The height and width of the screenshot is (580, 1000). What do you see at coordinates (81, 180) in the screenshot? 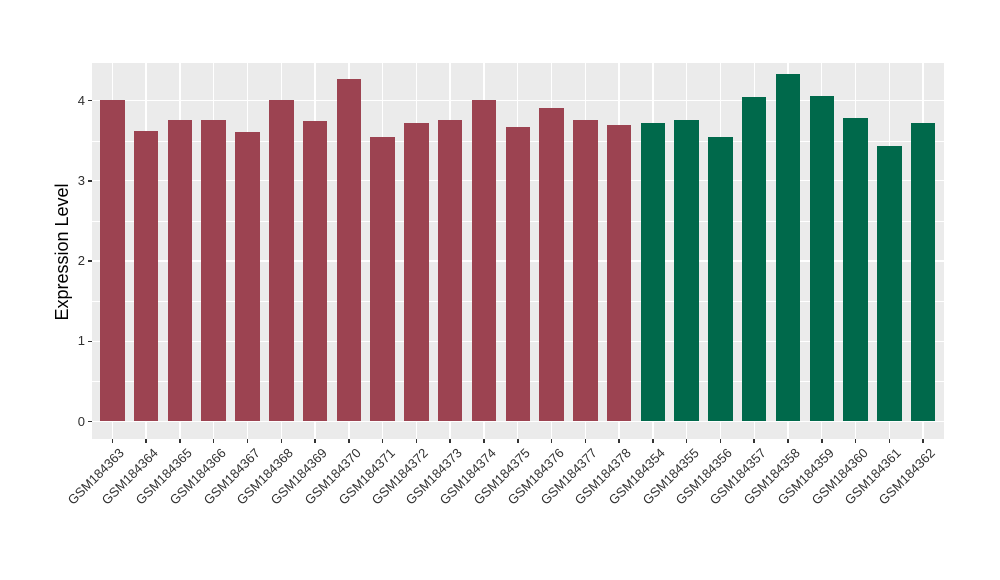
I see `y-tick-label: 3` at bounding box center [81, 180].